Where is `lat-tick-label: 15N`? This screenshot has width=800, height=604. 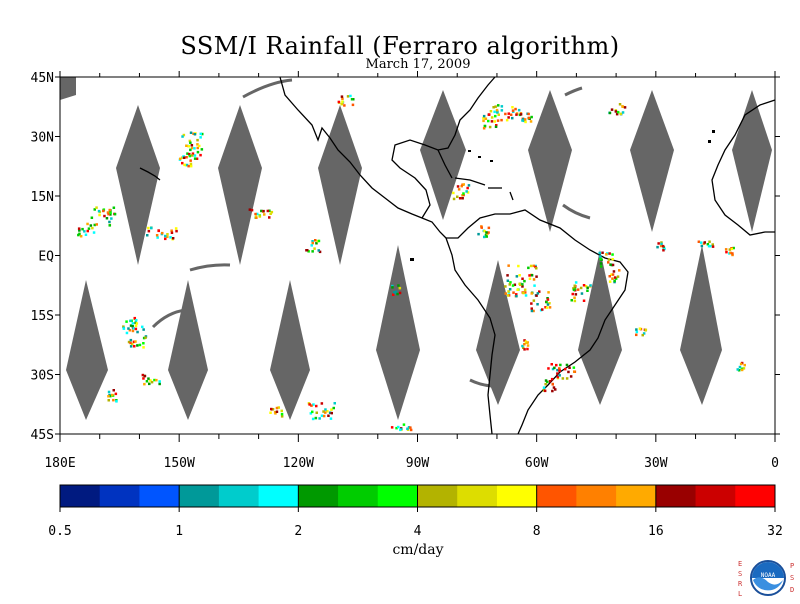
lat-tick-label: 15N is located at coordinates (42, 197).